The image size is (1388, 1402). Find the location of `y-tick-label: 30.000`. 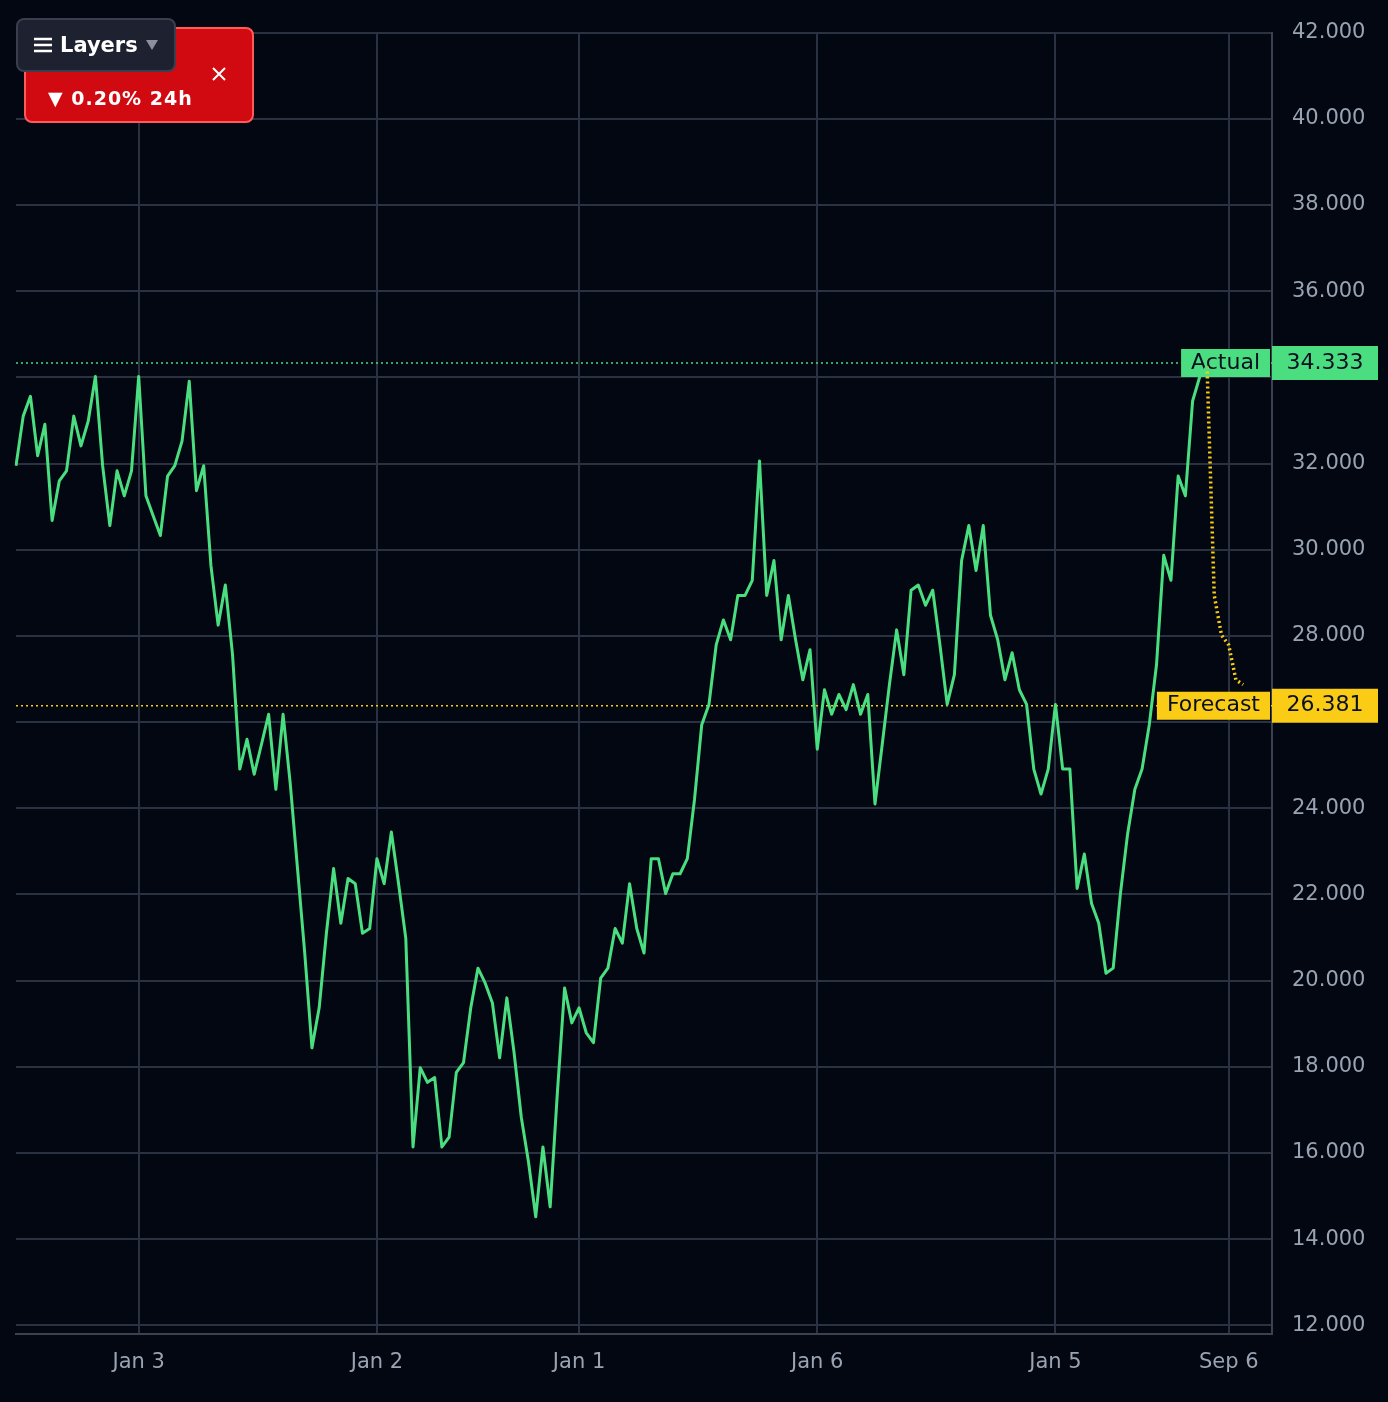

y-tick-label: 30.000 is located at coordinates (1329, 548).